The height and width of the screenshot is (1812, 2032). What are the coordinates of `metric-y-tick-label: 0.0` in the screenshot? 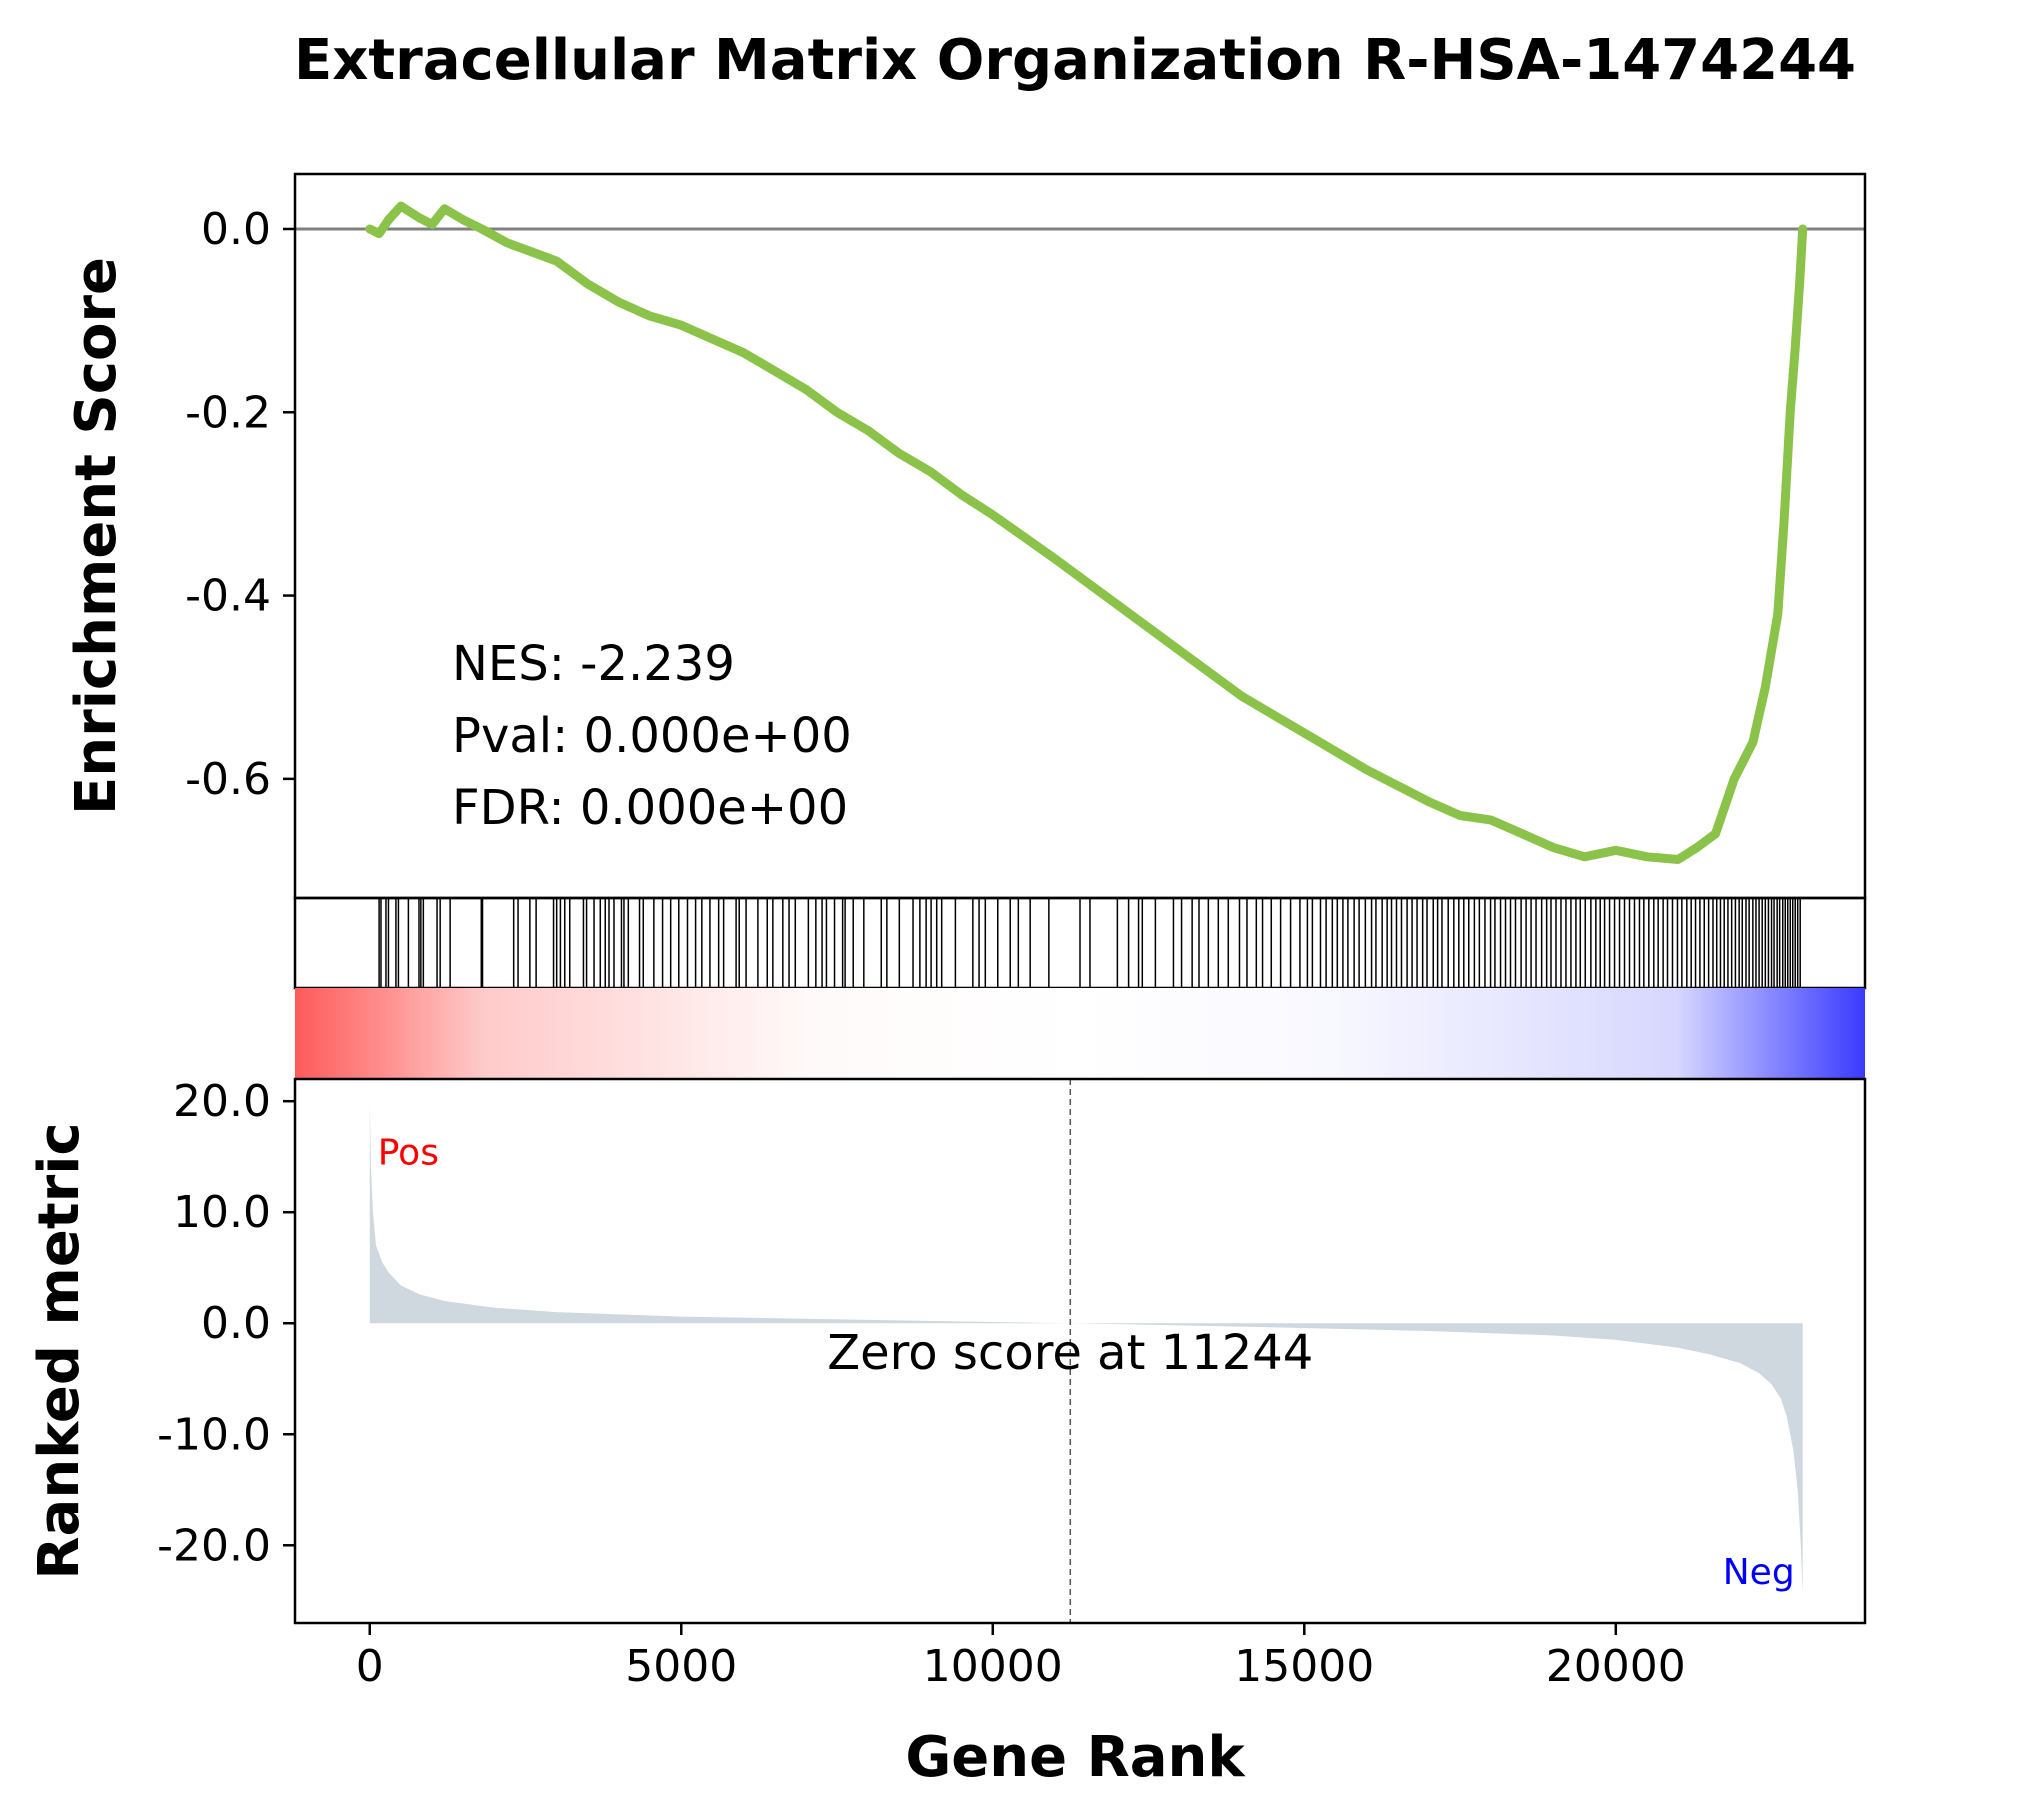 It's located at (236, 1323).